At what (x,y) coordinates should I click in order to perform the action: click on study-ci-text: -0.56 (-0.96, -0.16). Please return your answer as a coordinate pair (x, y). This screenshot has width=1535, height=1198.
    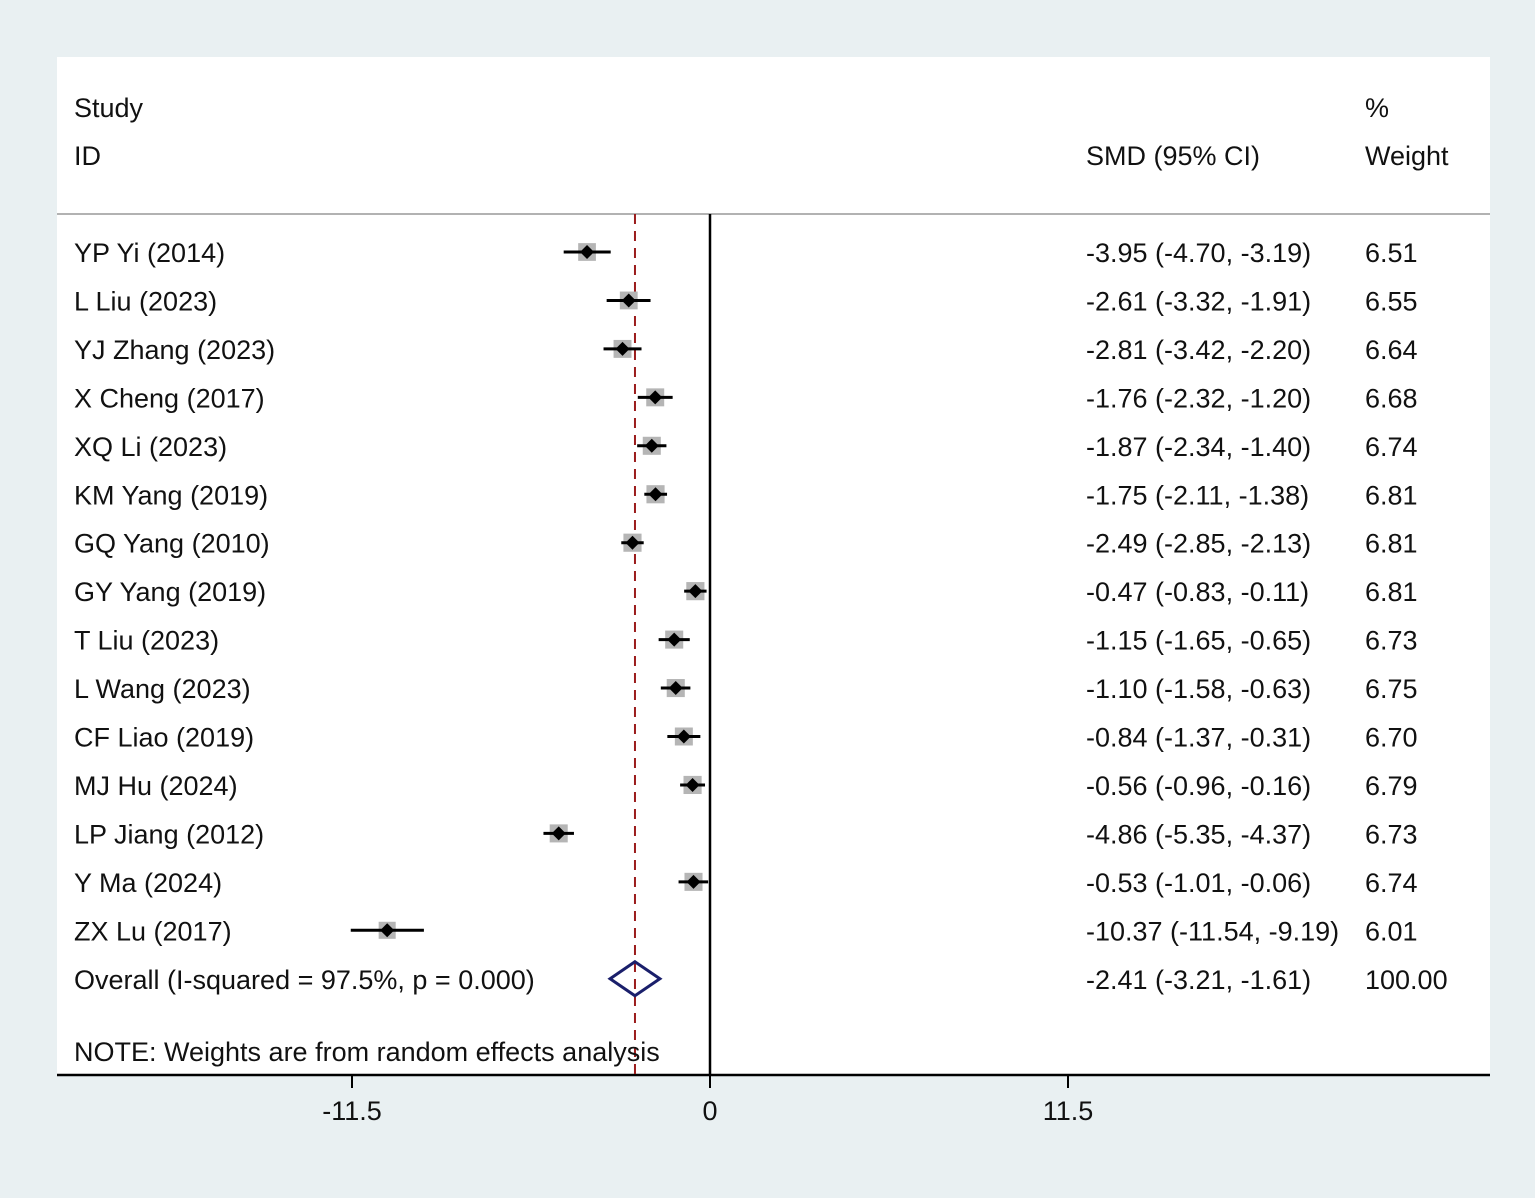
    Looking at the image, I should click on (1198, 786).